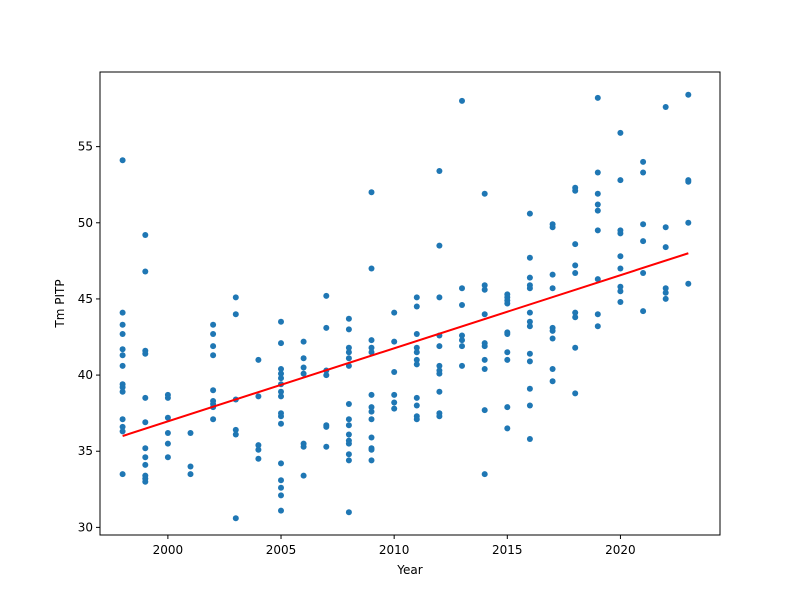 This screenshot has height=600, width=800. Describe the element at coordinates (507, 550) in the screenshot. I see `x-tick-label: 2015` at that location.